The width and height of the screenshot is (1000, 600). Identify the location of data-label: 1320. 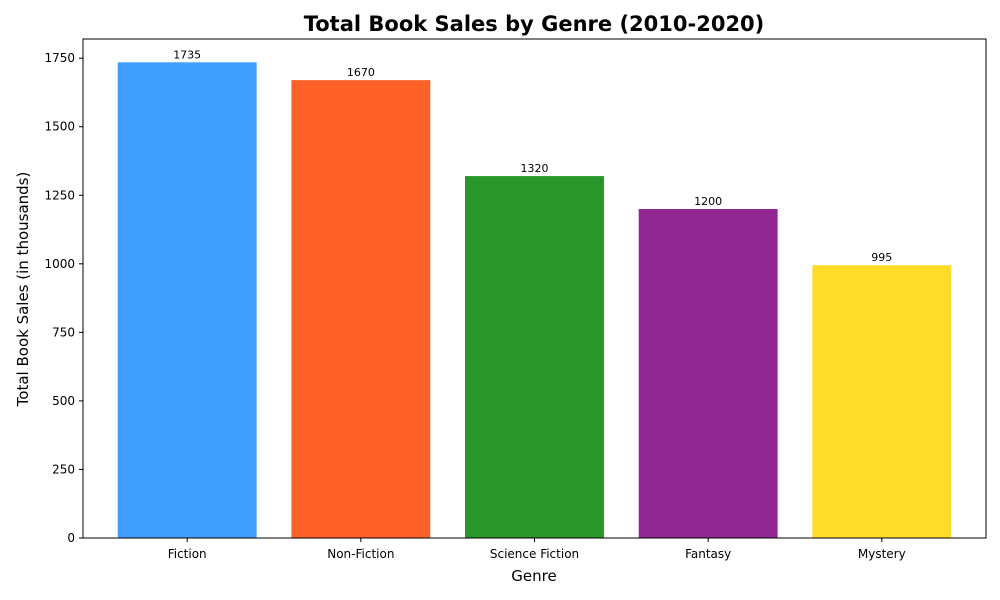
(535, 168).